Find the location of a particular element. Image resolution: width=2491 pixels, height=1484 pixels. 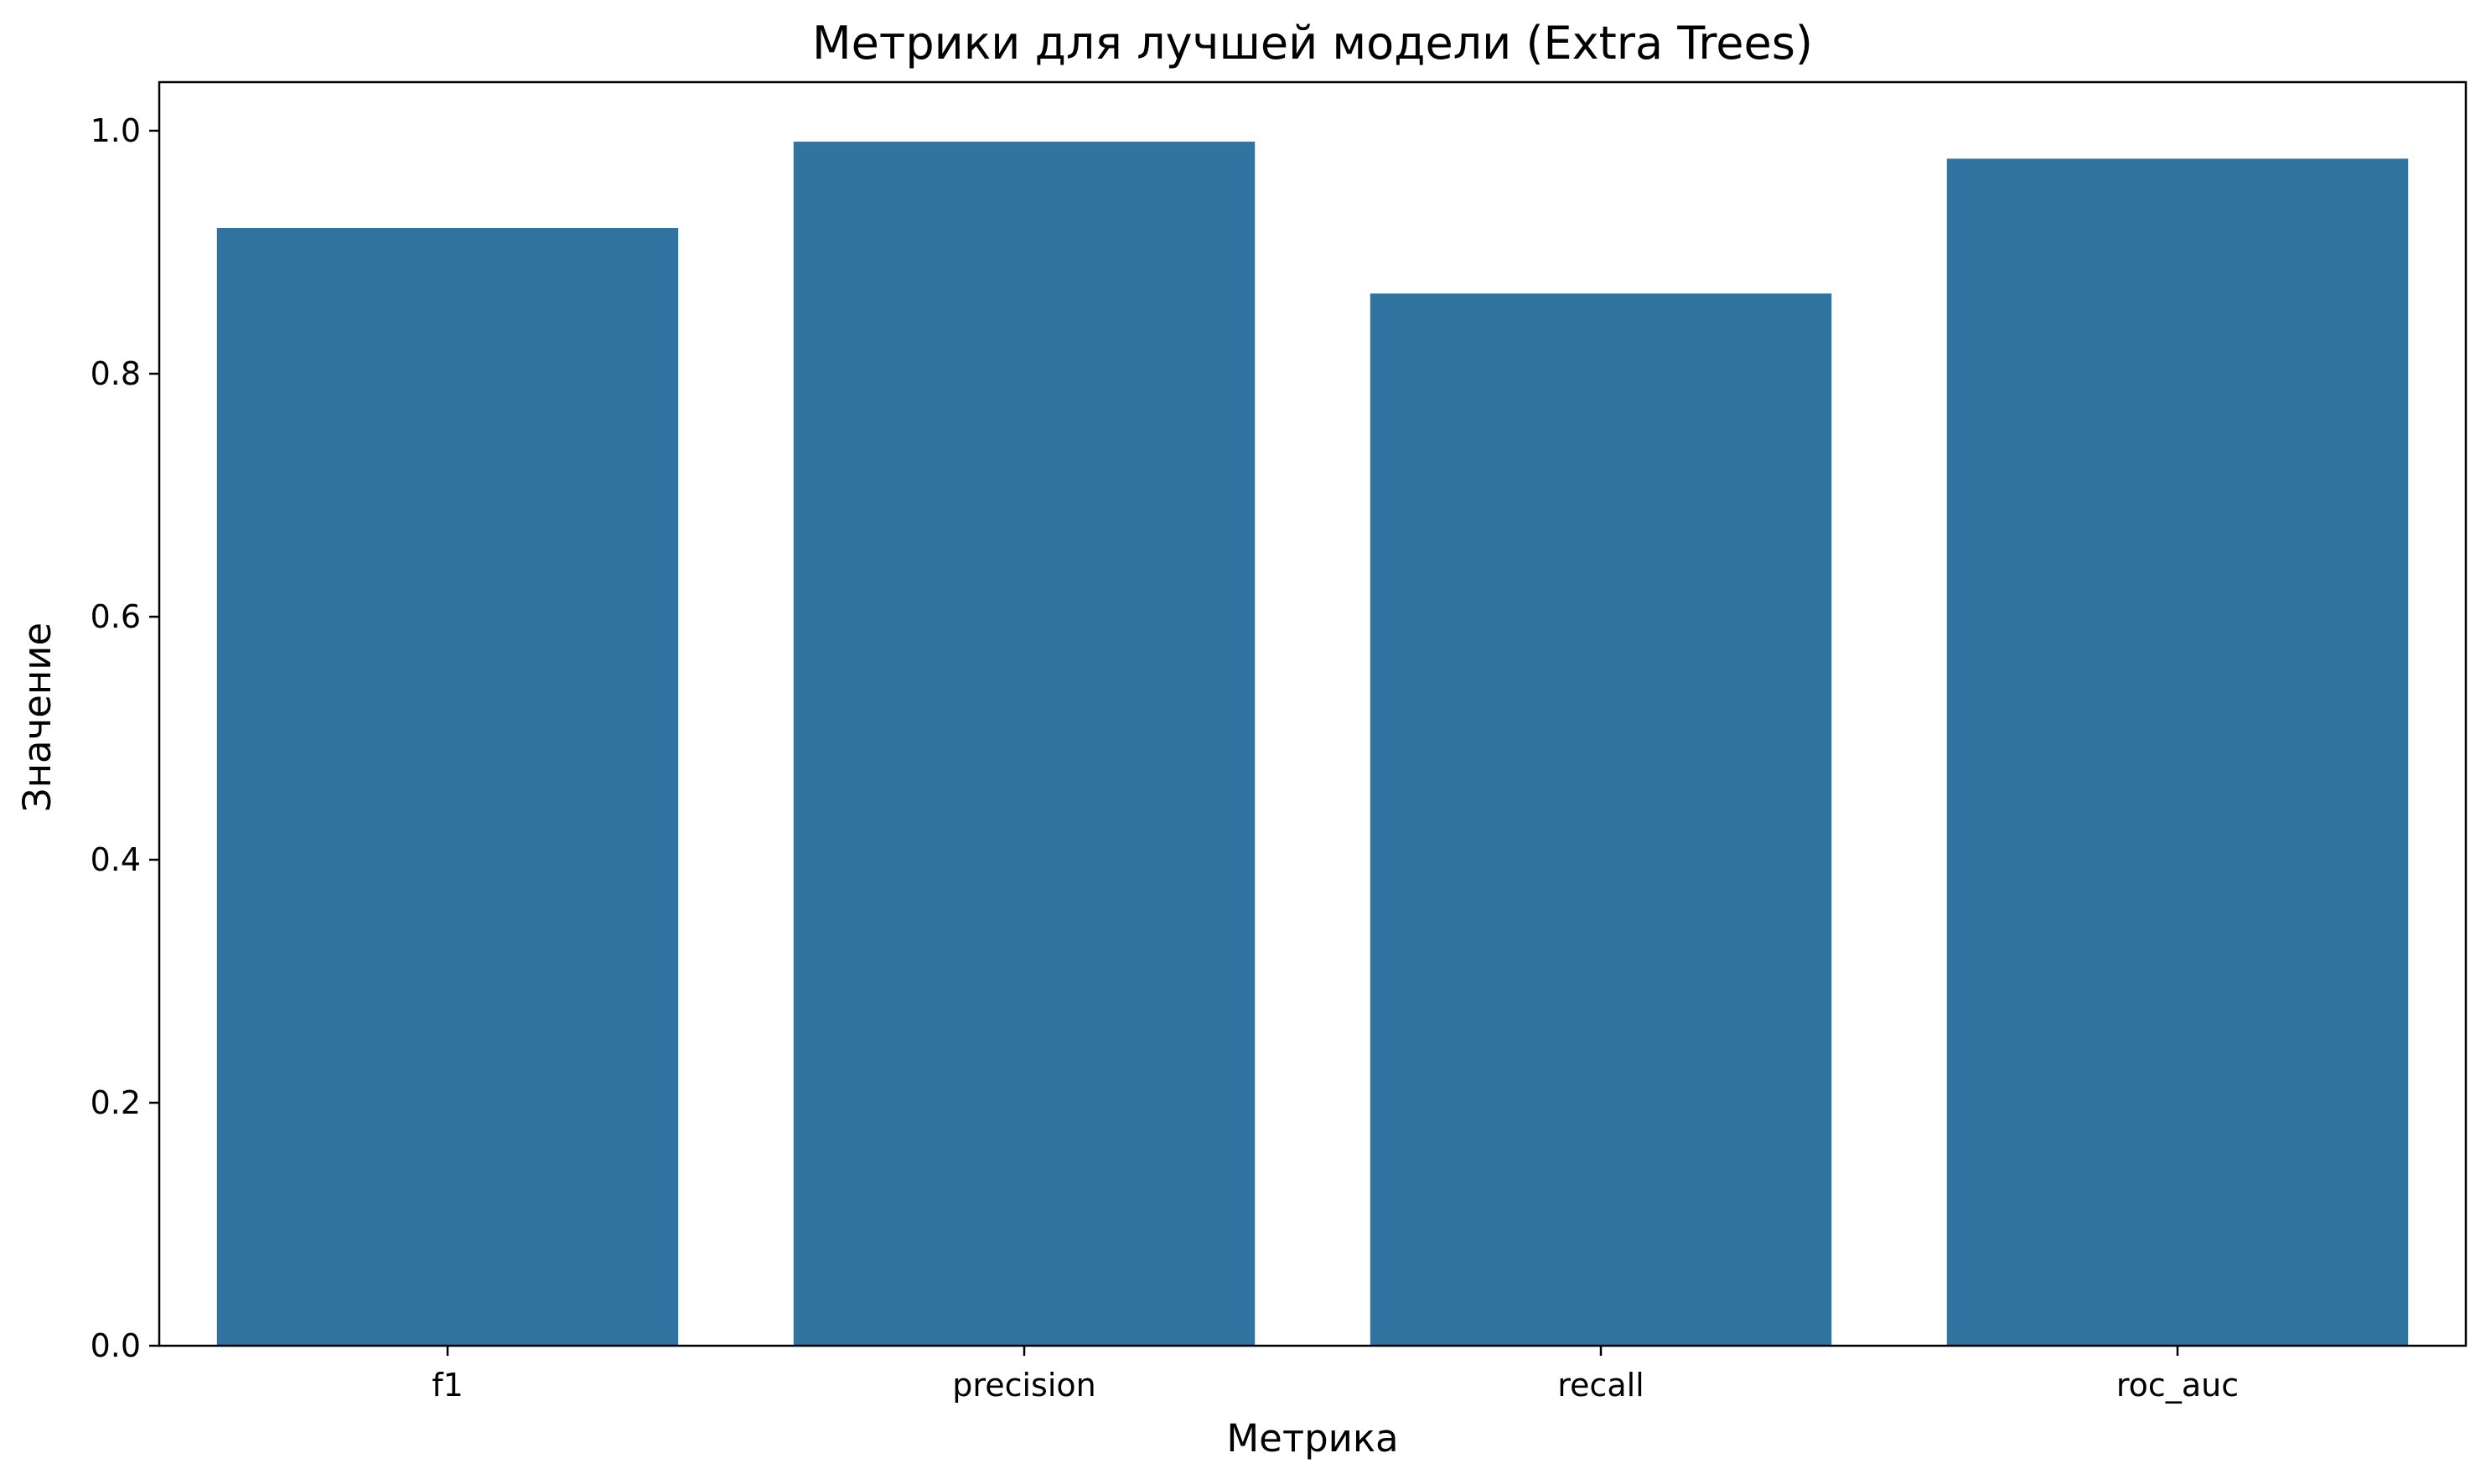

x-axis-title: Метрика is located at coordinates (1312, 1438).